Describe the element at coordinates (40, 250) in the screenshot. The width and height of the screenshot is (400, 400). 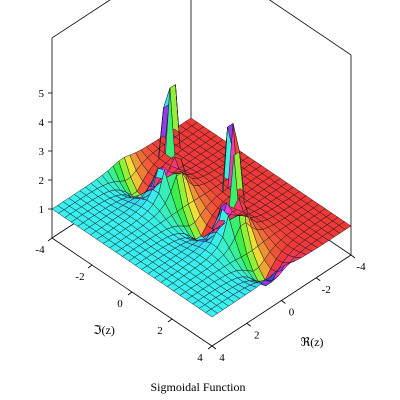
I see `x-tick-label: -4` at that location.